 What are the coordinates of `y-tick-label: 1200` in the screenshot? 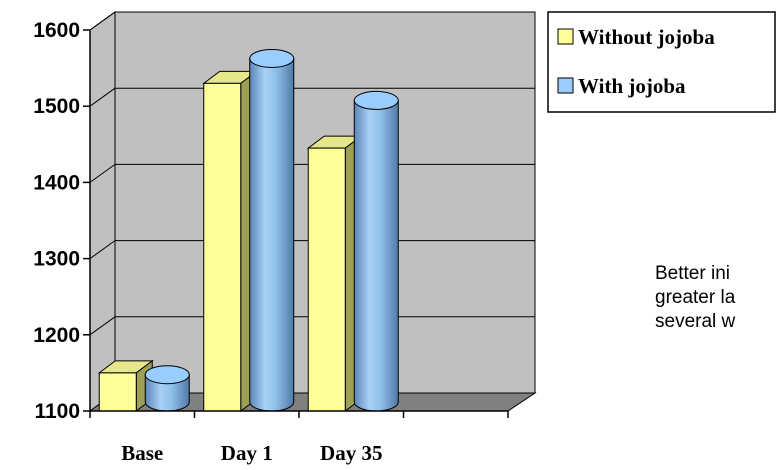 It's located at (56, 335).